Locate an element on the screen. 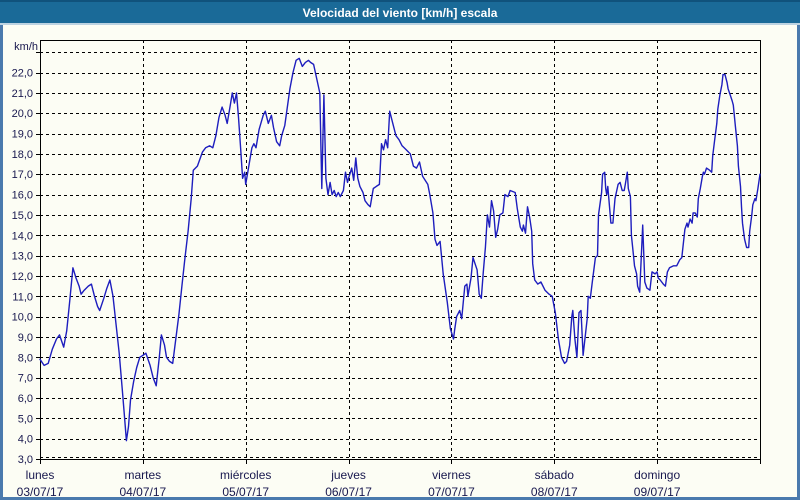 This screenshot has width=800, height=500. x-day-date-label: 09/07/17 is located at coordinates (657, 492).